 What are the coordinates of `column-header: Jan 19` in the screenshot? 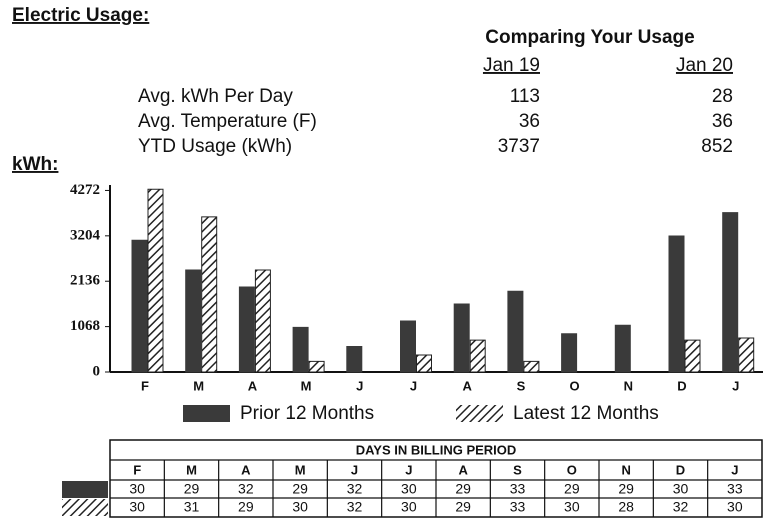 It's located at (511, 65).